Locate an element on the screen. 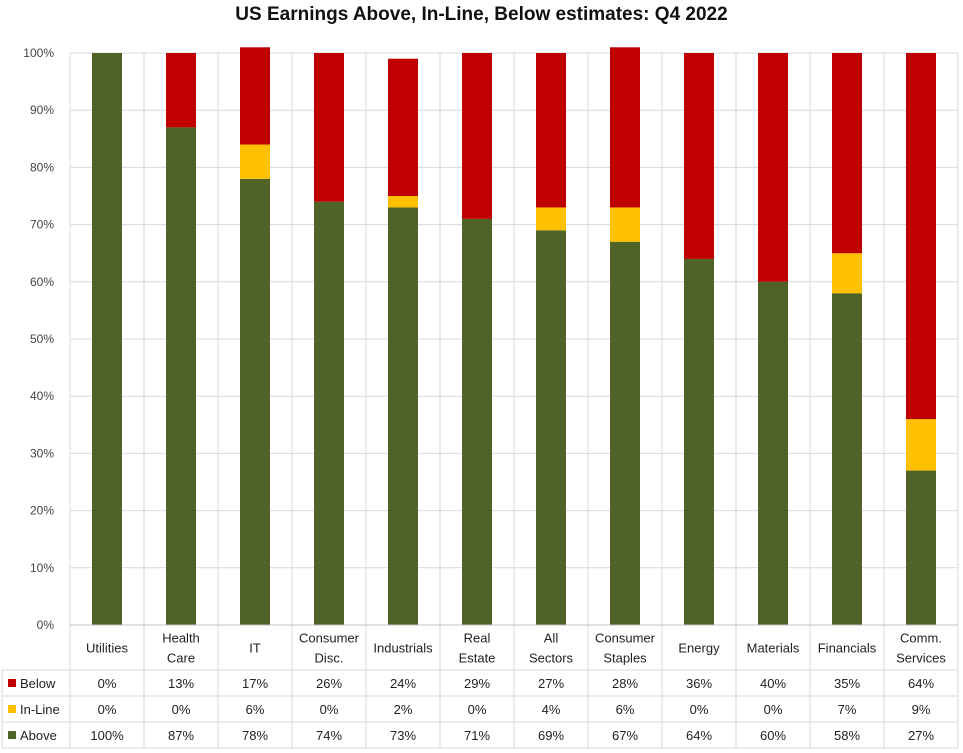  category-label: Utilities is located at coordinates (107, 648).